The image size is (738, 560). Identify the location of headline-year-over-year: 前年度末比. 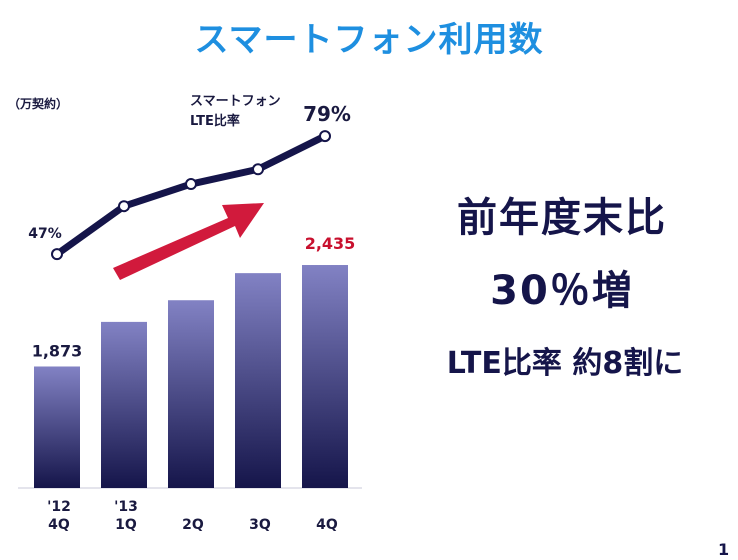
(562, 218).